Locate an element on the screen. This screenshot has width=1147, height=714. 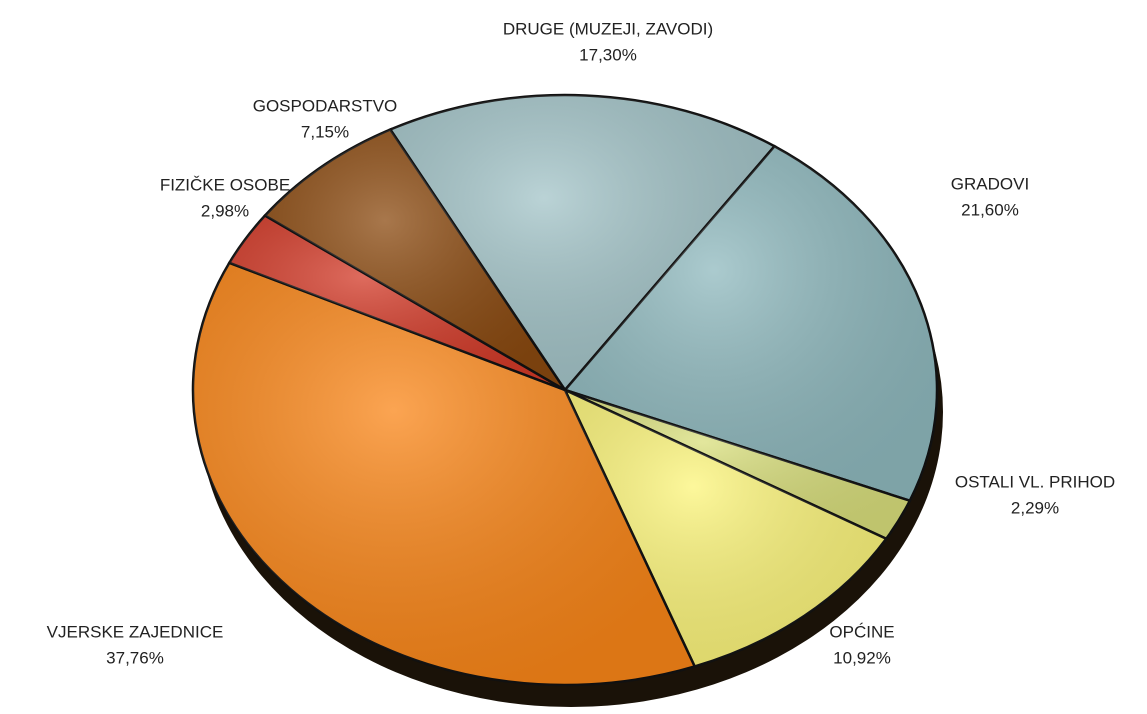
slice-label: OPĆINE is located at coordinates (861, 631).